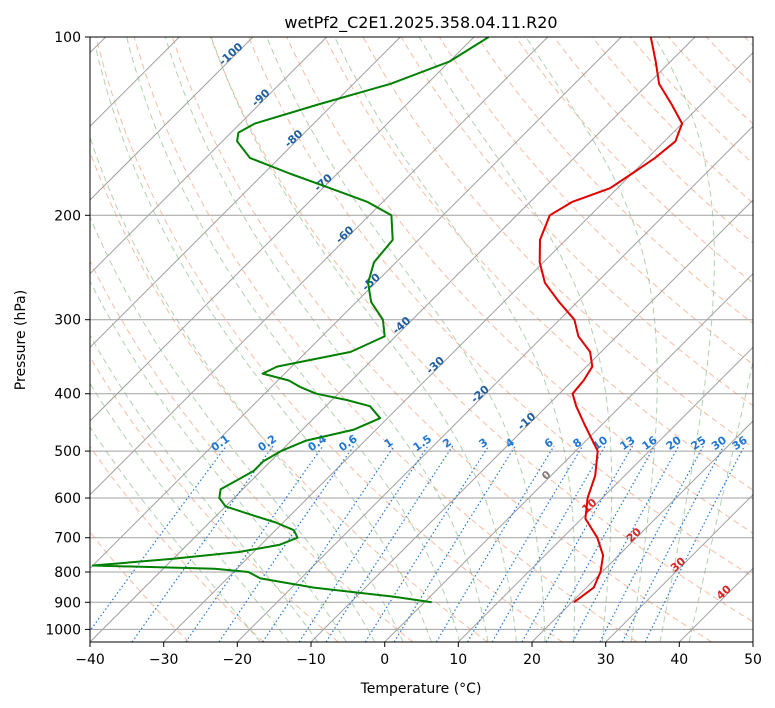  Describe the element at coordinates (67, 452) in the screenshot. I see `y-tick-label: 500` at that location.